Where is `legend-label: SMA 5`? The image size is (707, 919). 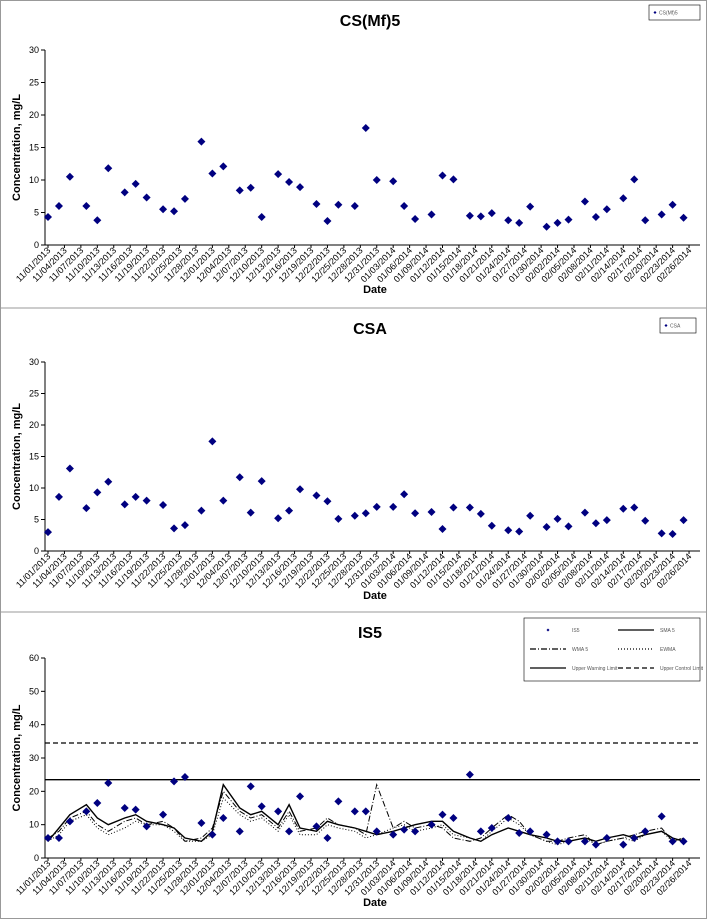
legend-label: SMA 5 is located at coordinates (667, 631).